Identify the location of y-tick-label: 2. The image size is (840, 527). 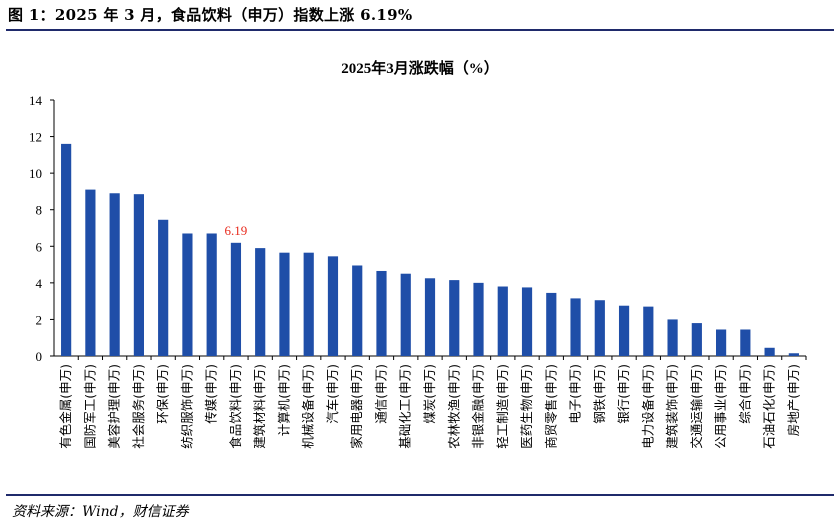
(39, 319).